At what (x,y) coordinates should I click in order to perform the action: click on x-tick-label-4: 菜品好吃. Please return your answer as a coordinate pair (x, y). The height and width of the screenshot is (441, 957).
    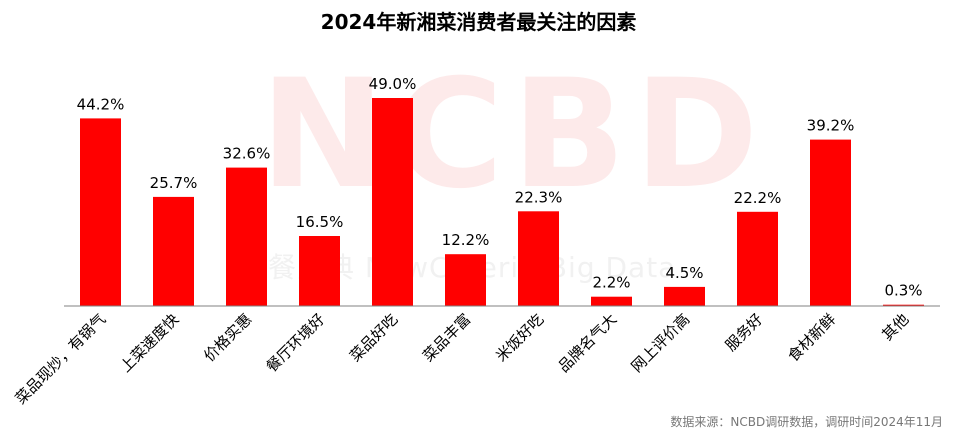
    Looking at the image, I should click on (373, 337).